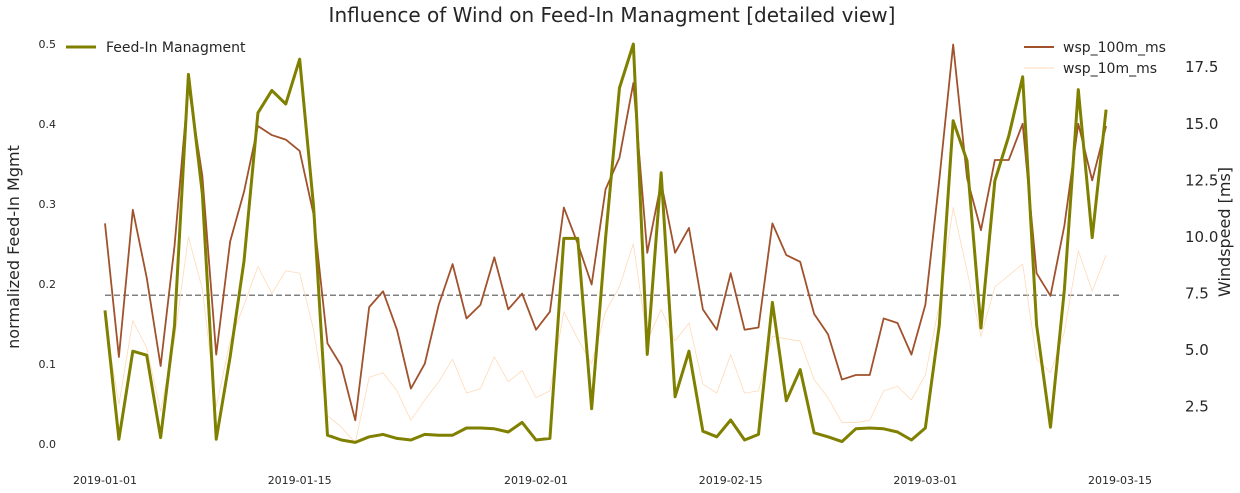 This screenshot has width=1240, height=493. I want to click on left-y-axis-label: normalized Feed-In Mgmt, so click(13, 247).